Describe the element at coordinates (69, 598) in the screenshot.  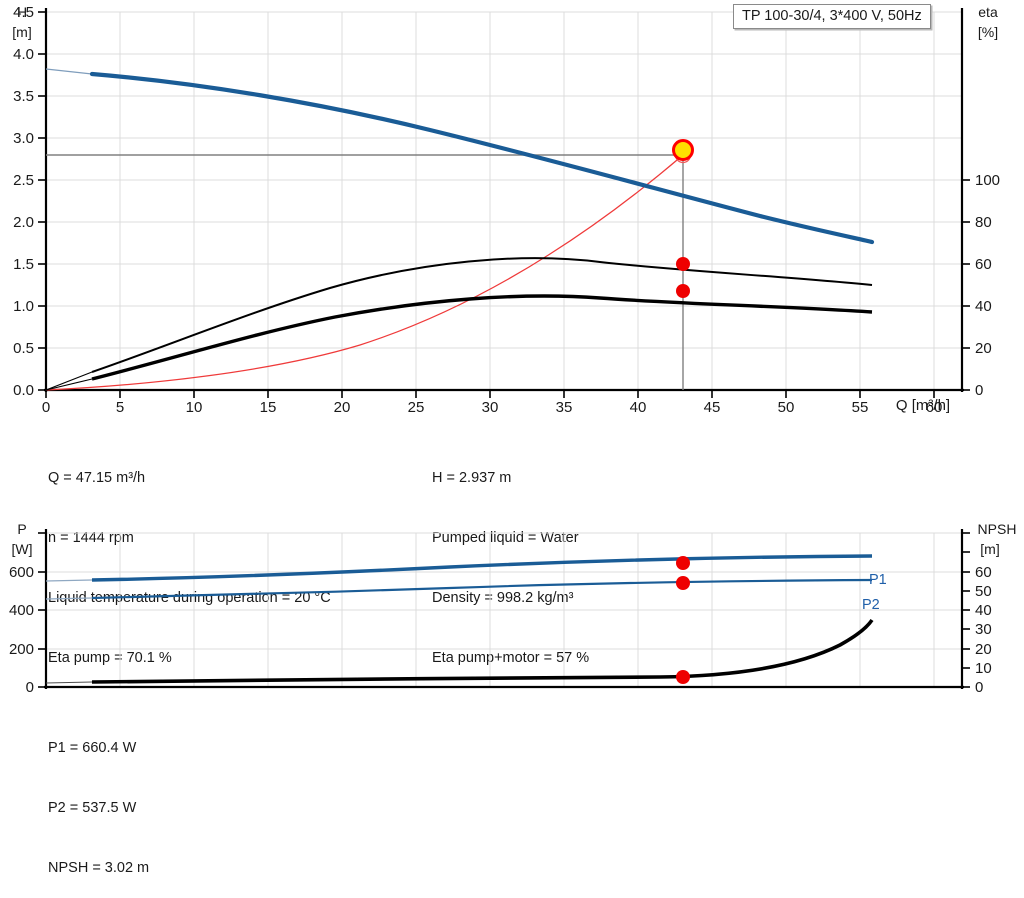
I see `p2-curve-thin` at that location.